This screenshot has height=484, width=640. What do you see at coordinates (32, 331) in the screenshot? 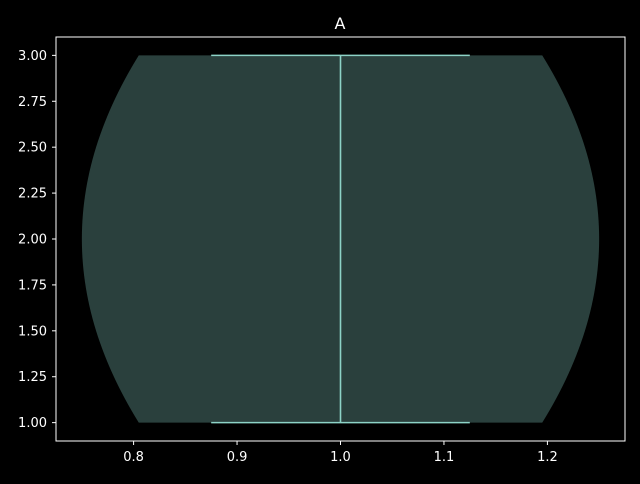
I see `y-tick-label: 1.50` at bounding box center [32, 331].